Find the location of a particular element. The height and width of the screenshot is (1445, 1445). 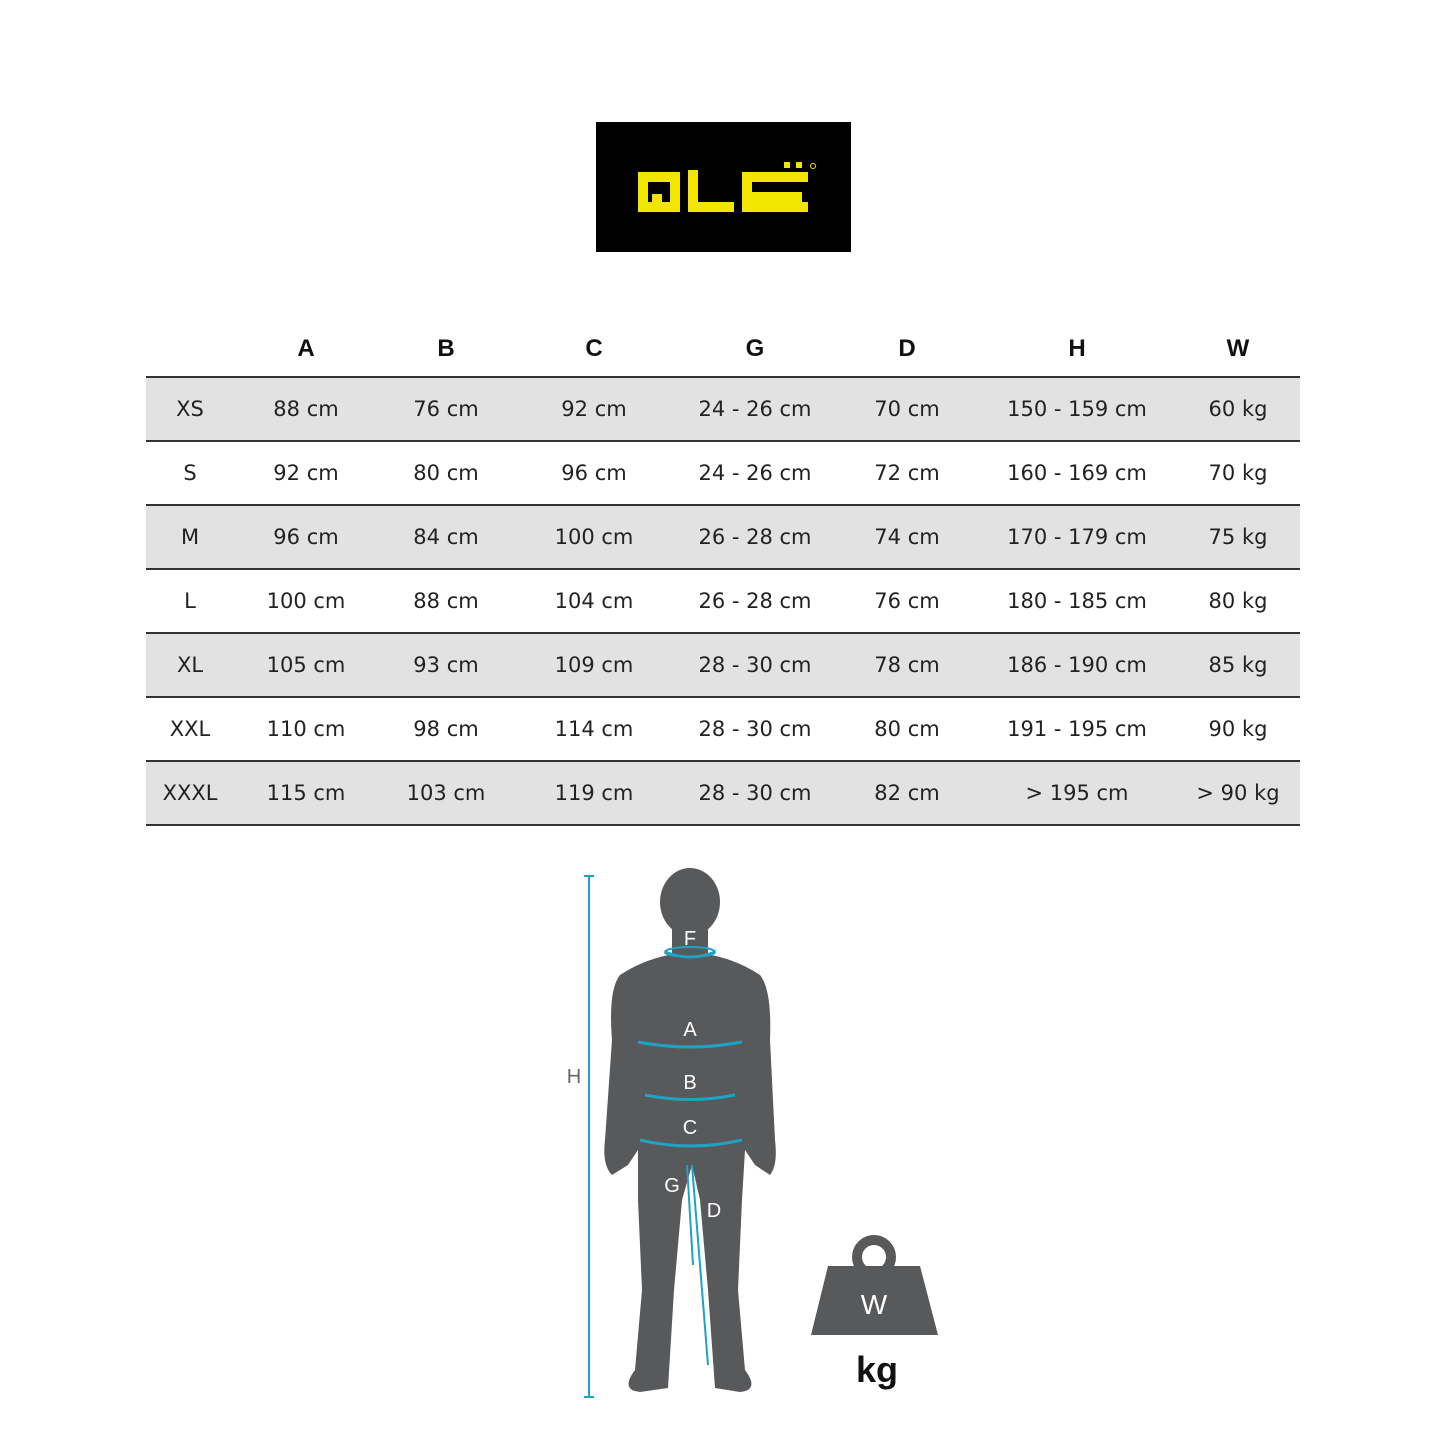

ale-logo is located at coordinates (723, 187).